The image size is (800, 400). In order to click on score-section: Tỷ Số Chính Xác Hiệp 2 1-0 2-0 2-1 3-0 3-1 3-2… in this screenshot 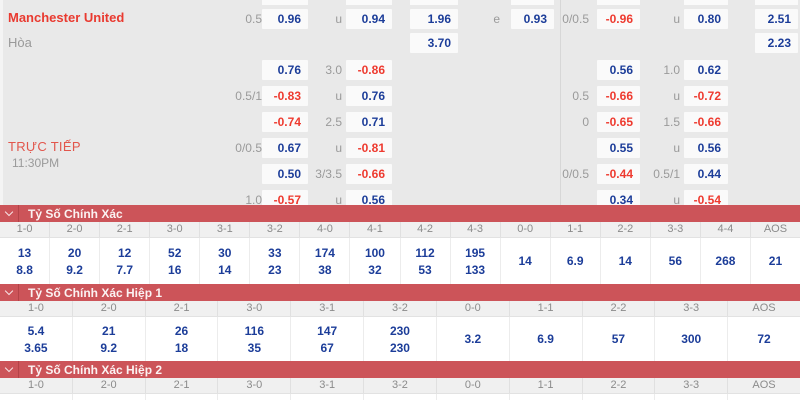, I will do `click(400, 380)`.